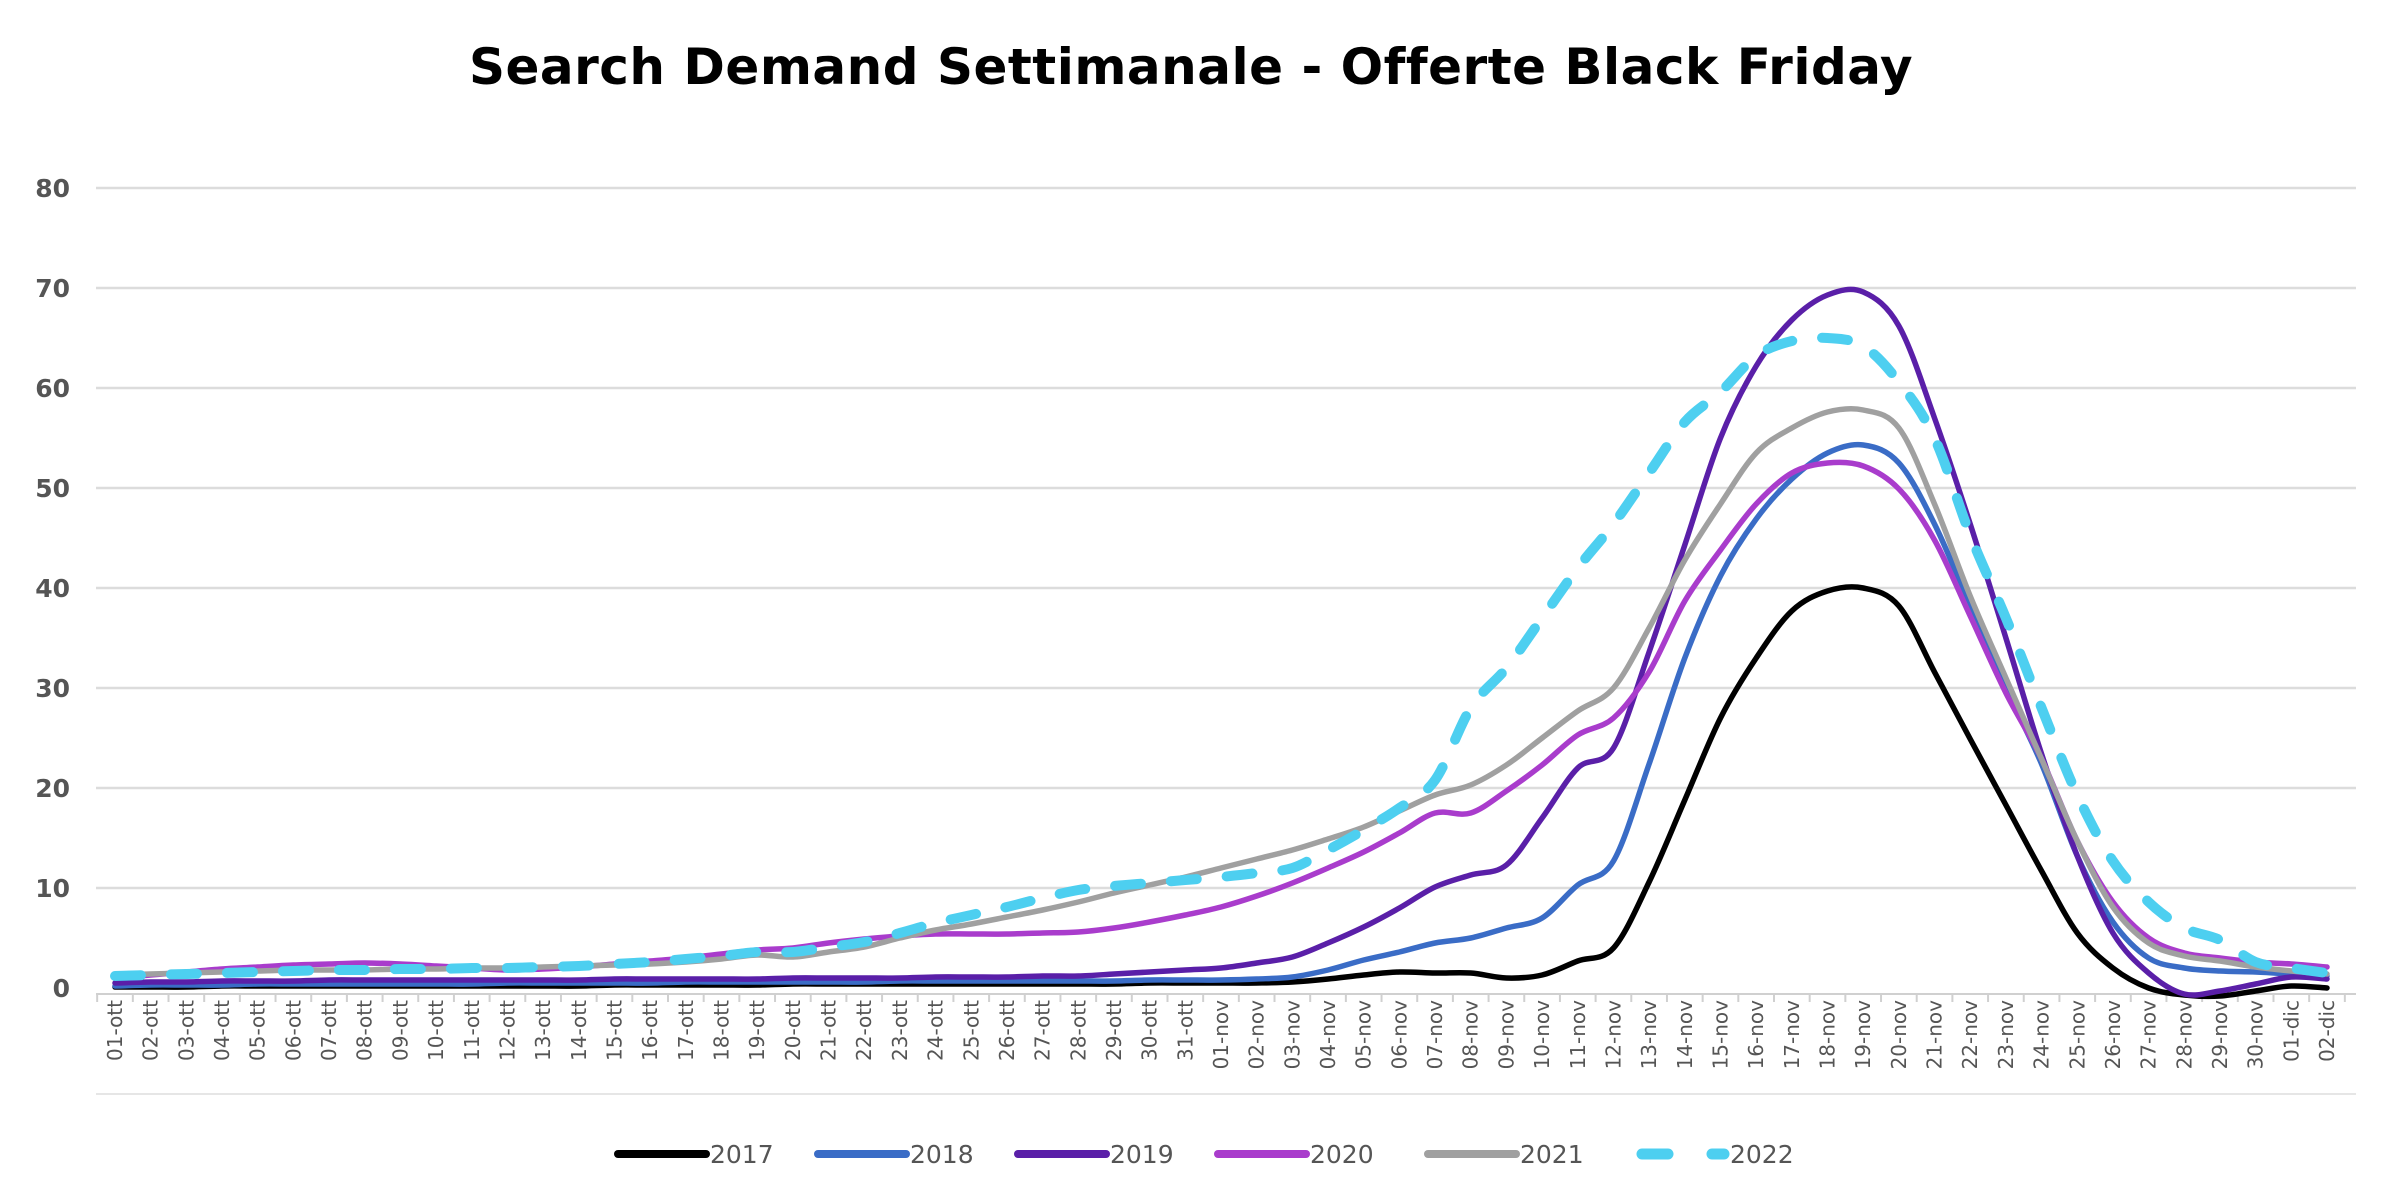  What do you see at coordinates (1142, 1154) in the screenshot?
I see `legend-label-2019: 2019` at bounding box center [1142, 1154].